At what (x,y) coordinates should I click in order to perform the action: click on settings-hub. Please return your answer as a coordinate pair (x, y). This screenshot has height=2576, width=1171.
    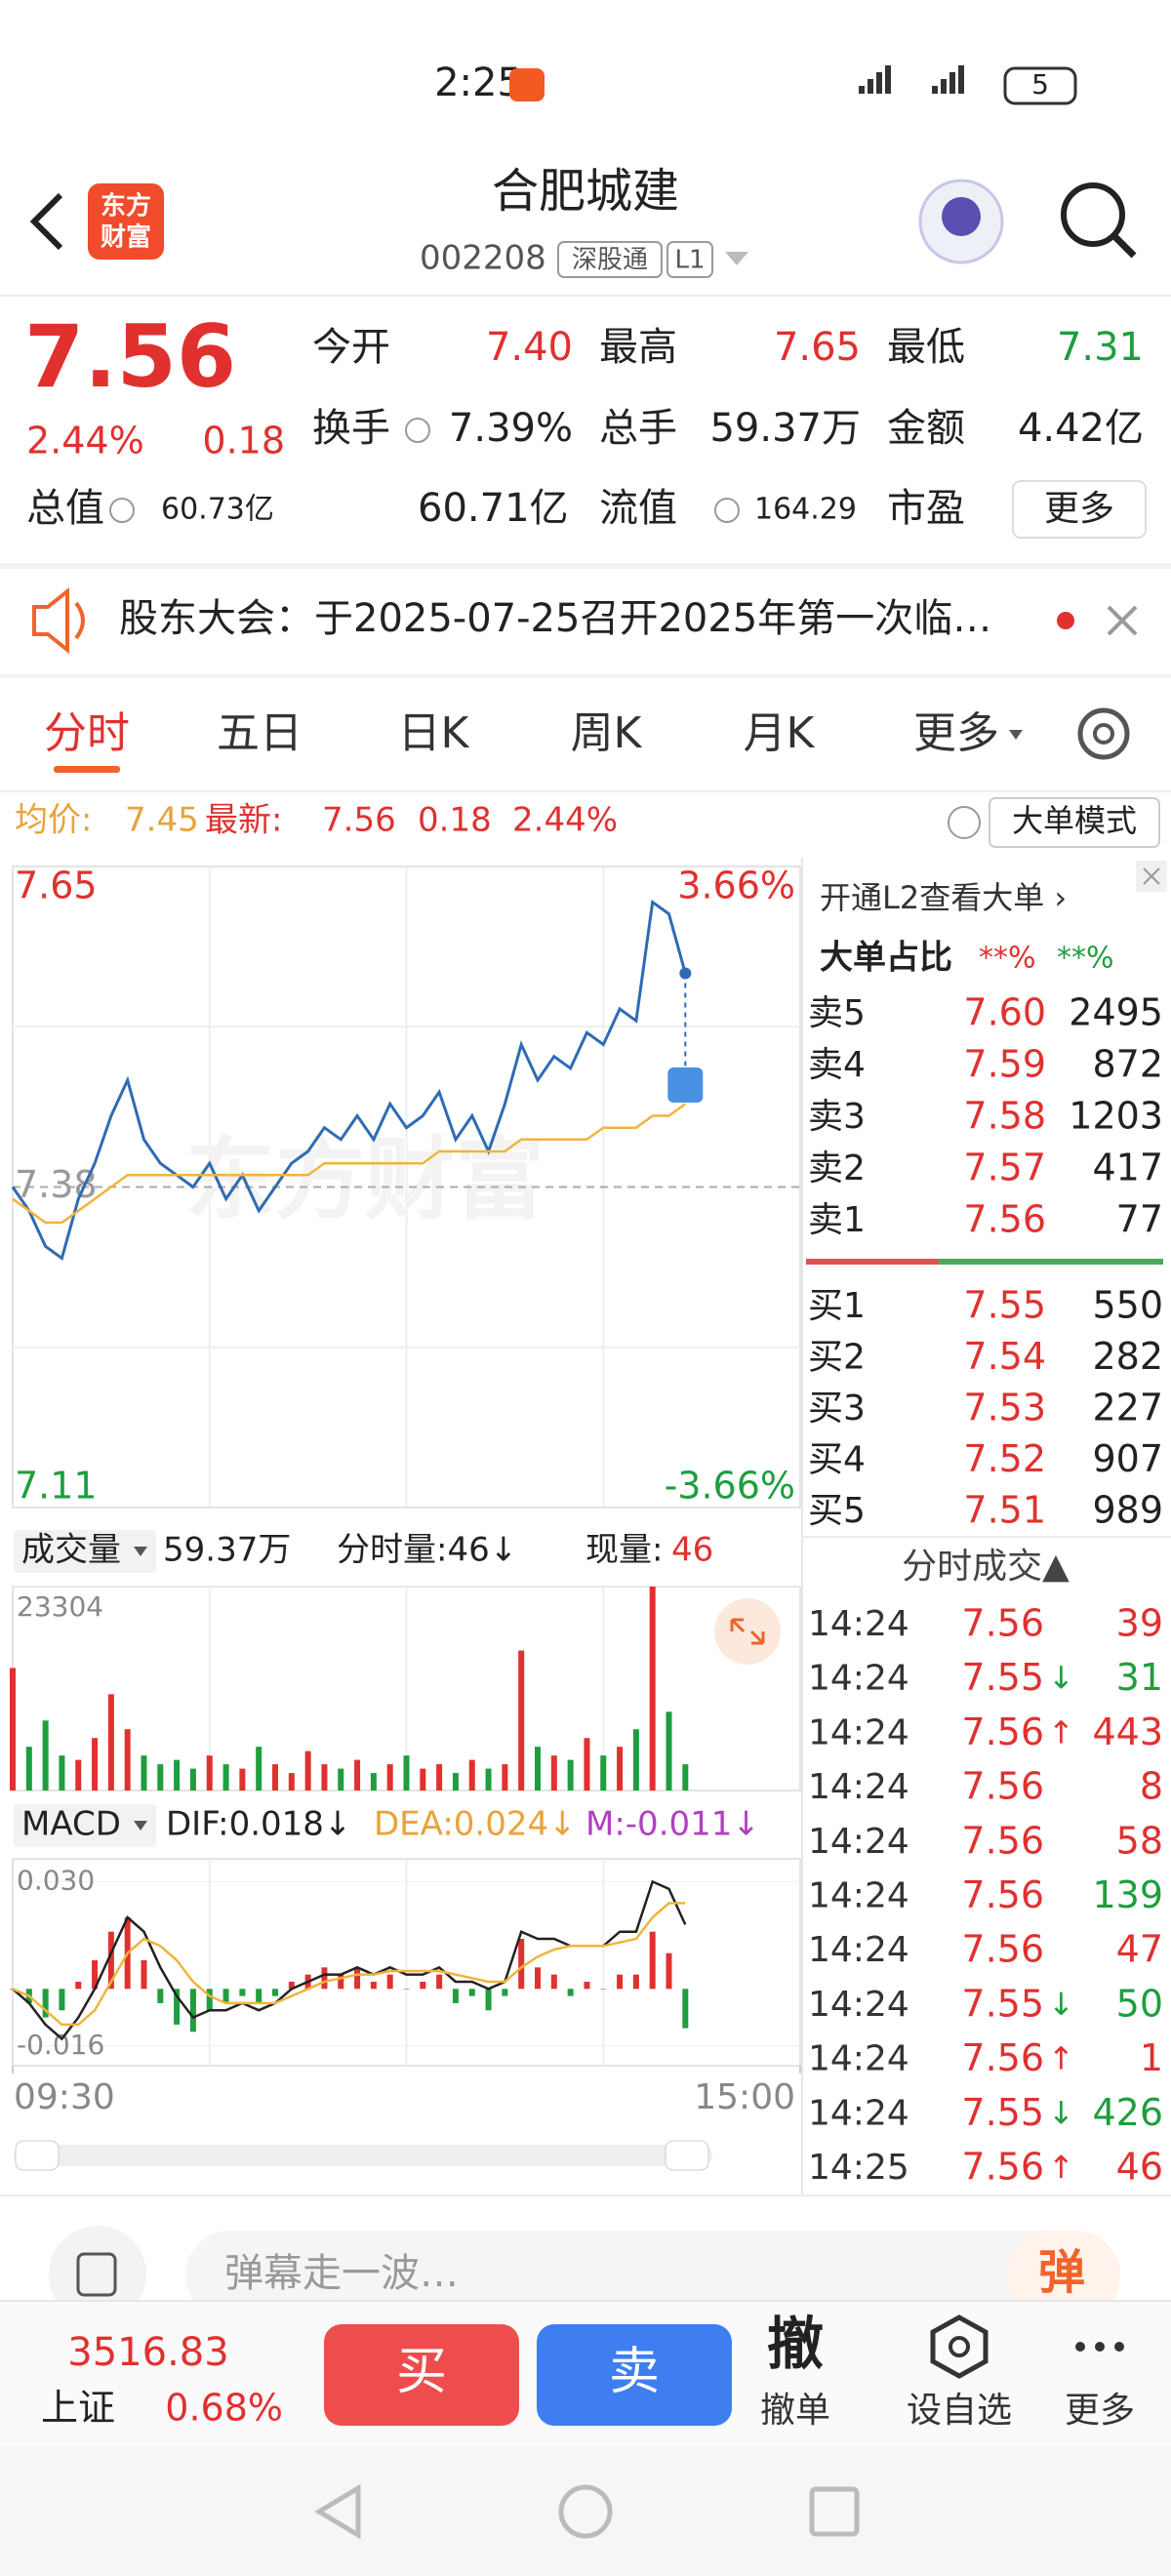
    Looking at the image, I should click on (1103, 734).